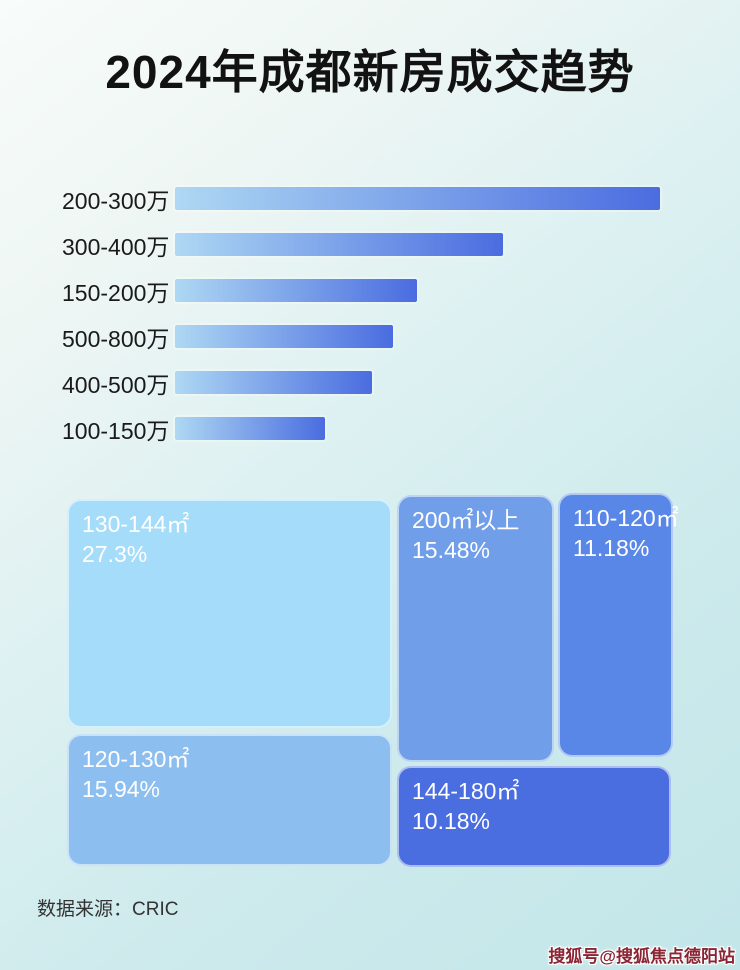 This screenshot has height=970, width=740. What do you see at coordinates (136, 759) in the screenshot?
I see `tile-label: 120-130㎡` at bounding box center [136, 759].